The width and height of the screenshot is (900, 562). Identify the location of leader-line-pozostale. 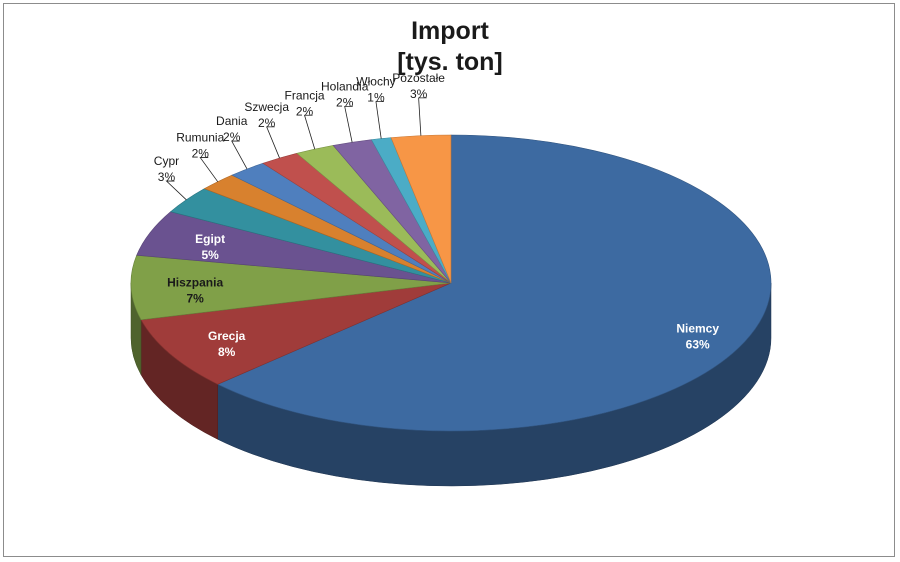
(422, 116).